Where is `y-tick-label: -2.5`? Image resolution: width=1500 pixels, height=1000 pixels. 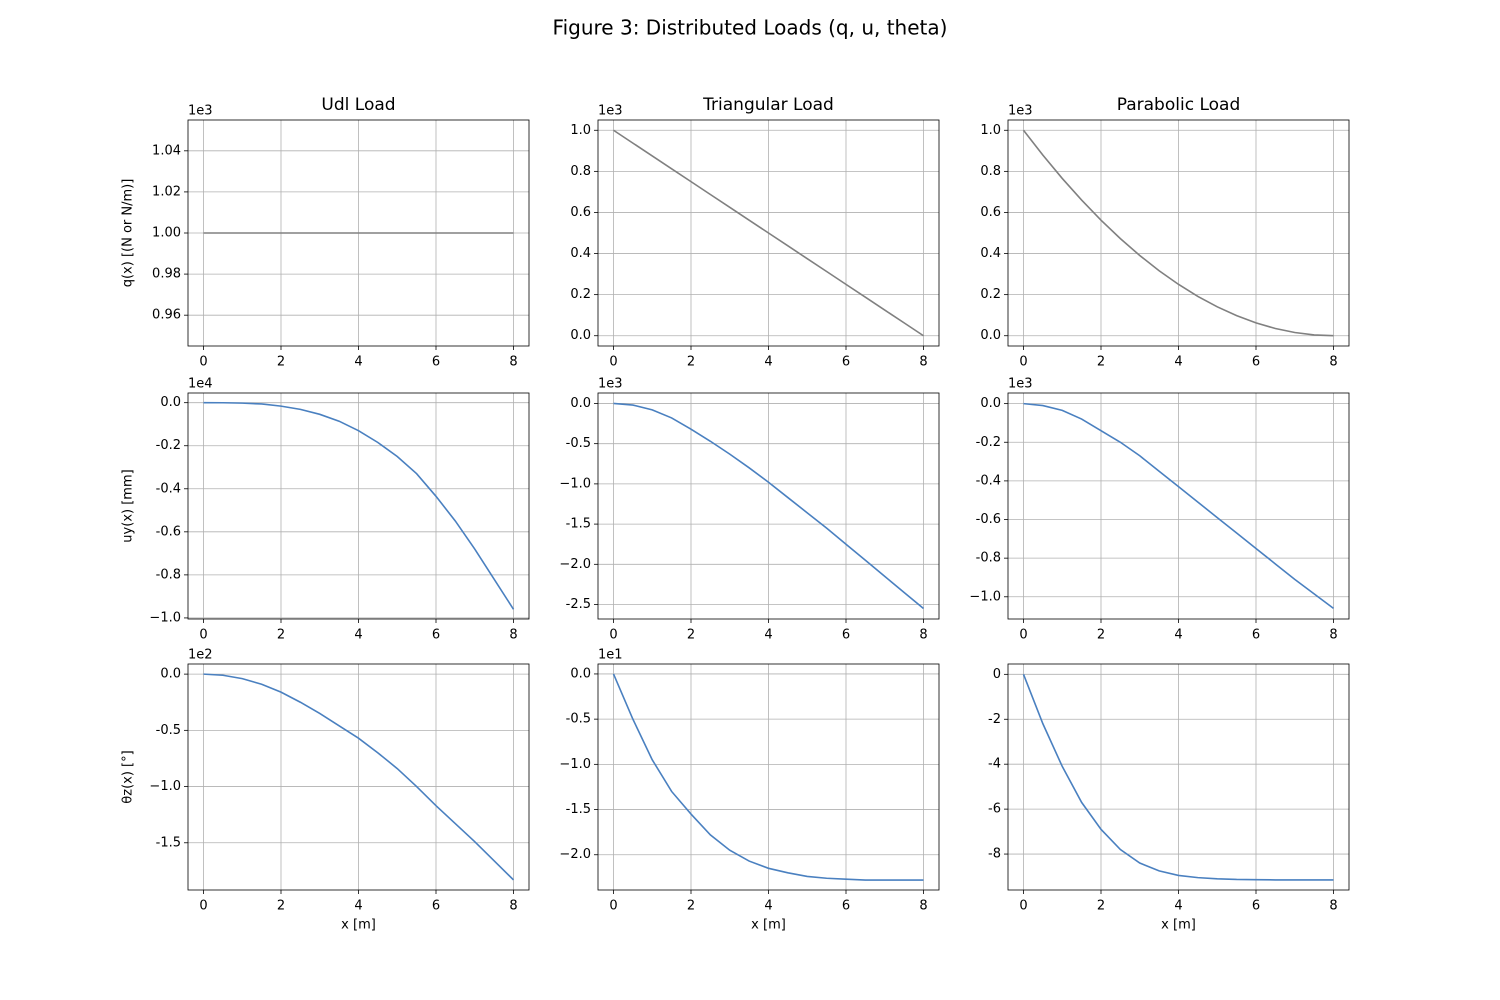 y-tick-label: -2.5 is located at coordinates (578, 604).